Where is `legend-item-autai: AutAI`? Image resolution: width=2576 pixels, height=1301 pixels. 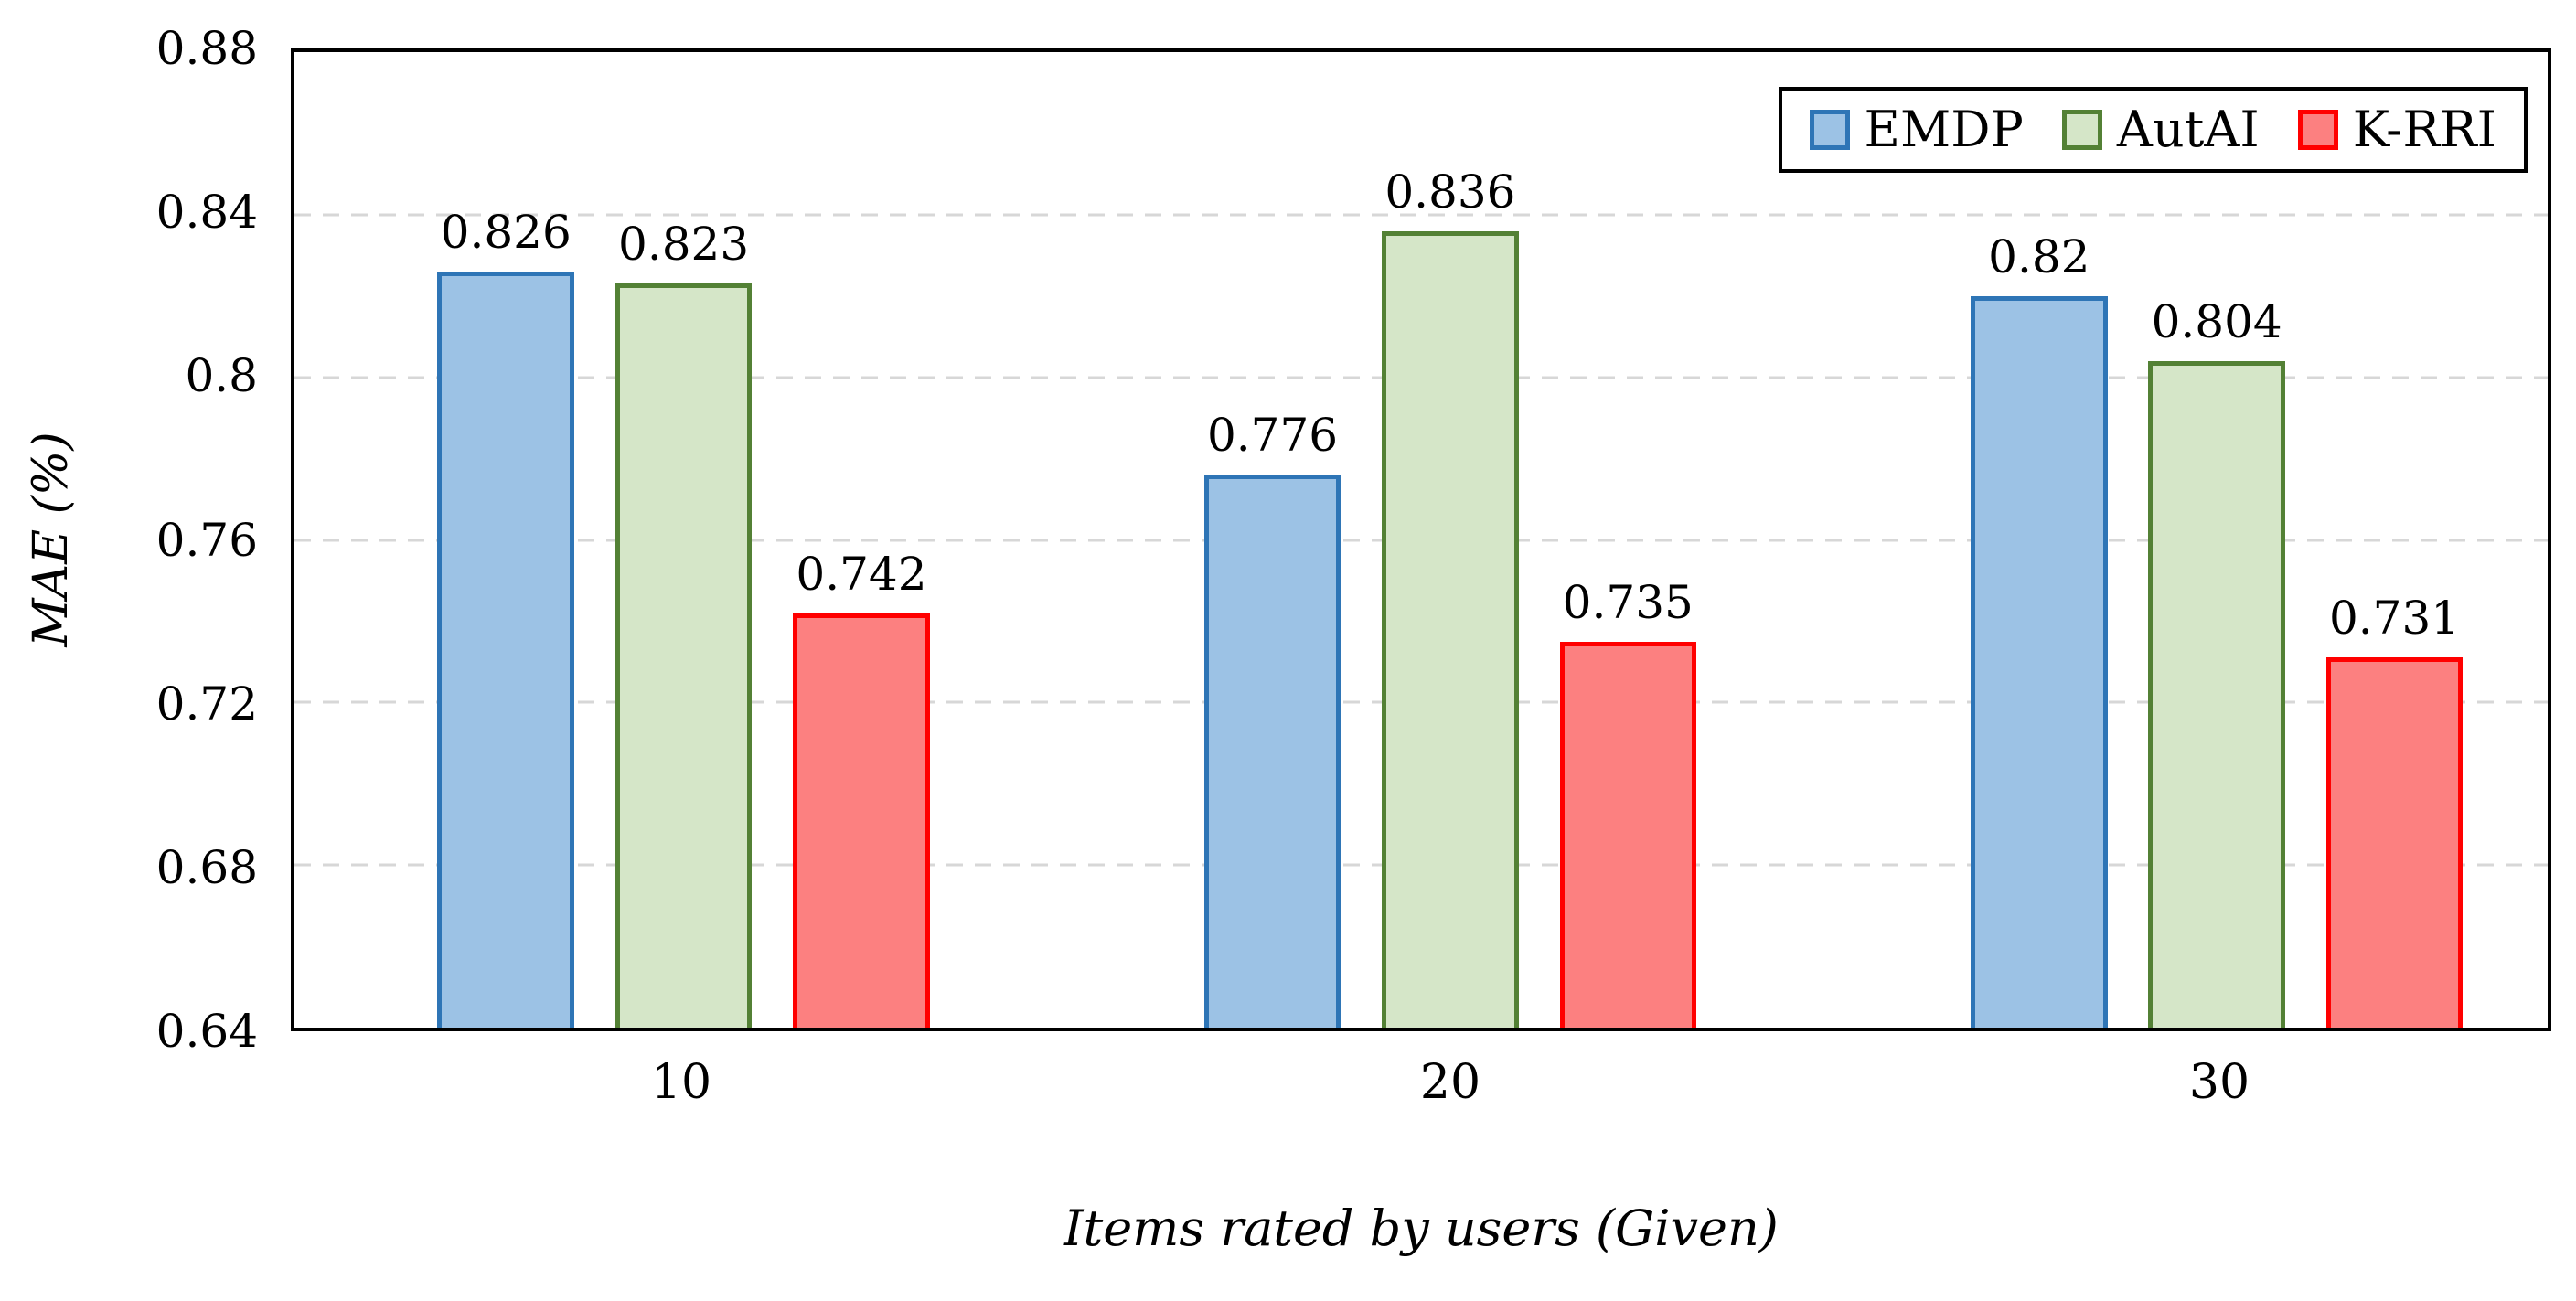 legend-item-autai: AutAI is located at coordinates (2160, 130).